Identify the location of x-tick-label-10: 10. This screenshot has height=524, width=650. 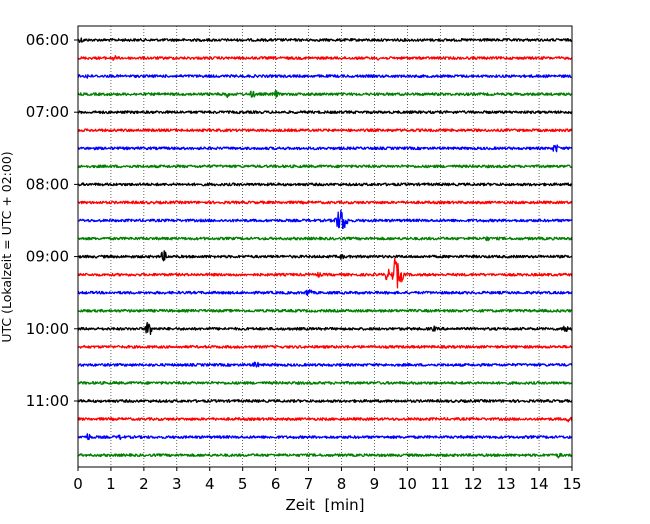
(407, 484).